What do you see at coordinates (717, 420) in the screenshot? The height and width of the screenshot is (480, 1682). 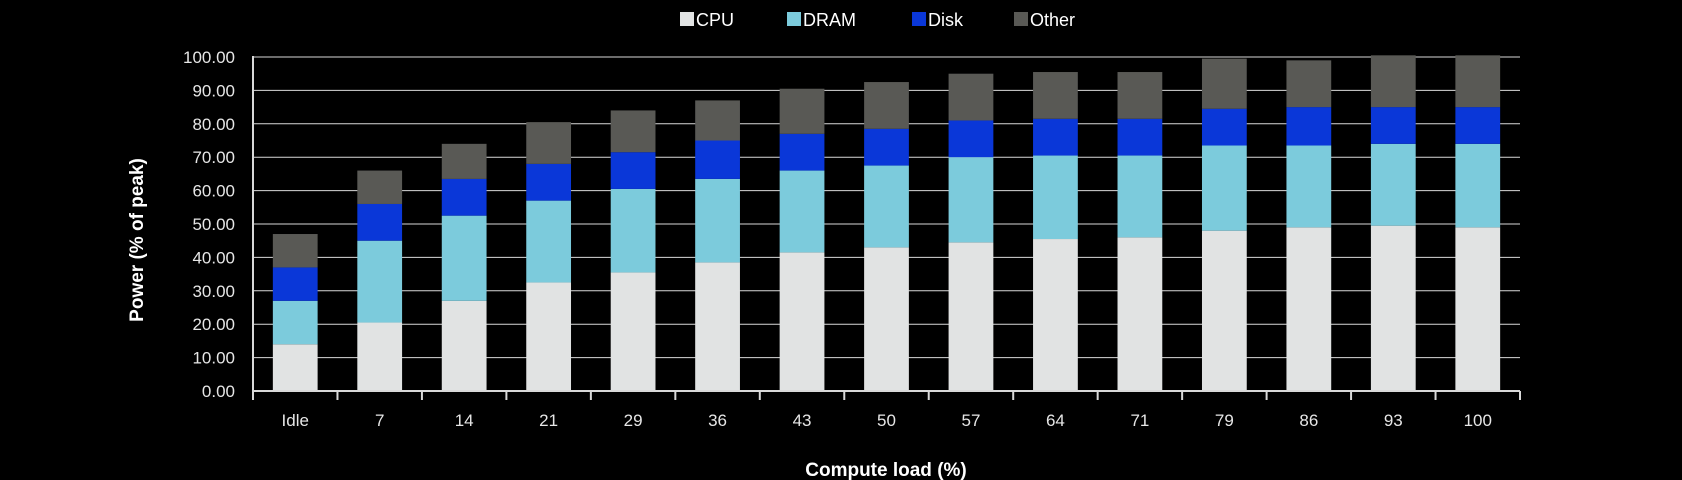 I see `x-tick-label: 36` at bounding box center [717, 420].